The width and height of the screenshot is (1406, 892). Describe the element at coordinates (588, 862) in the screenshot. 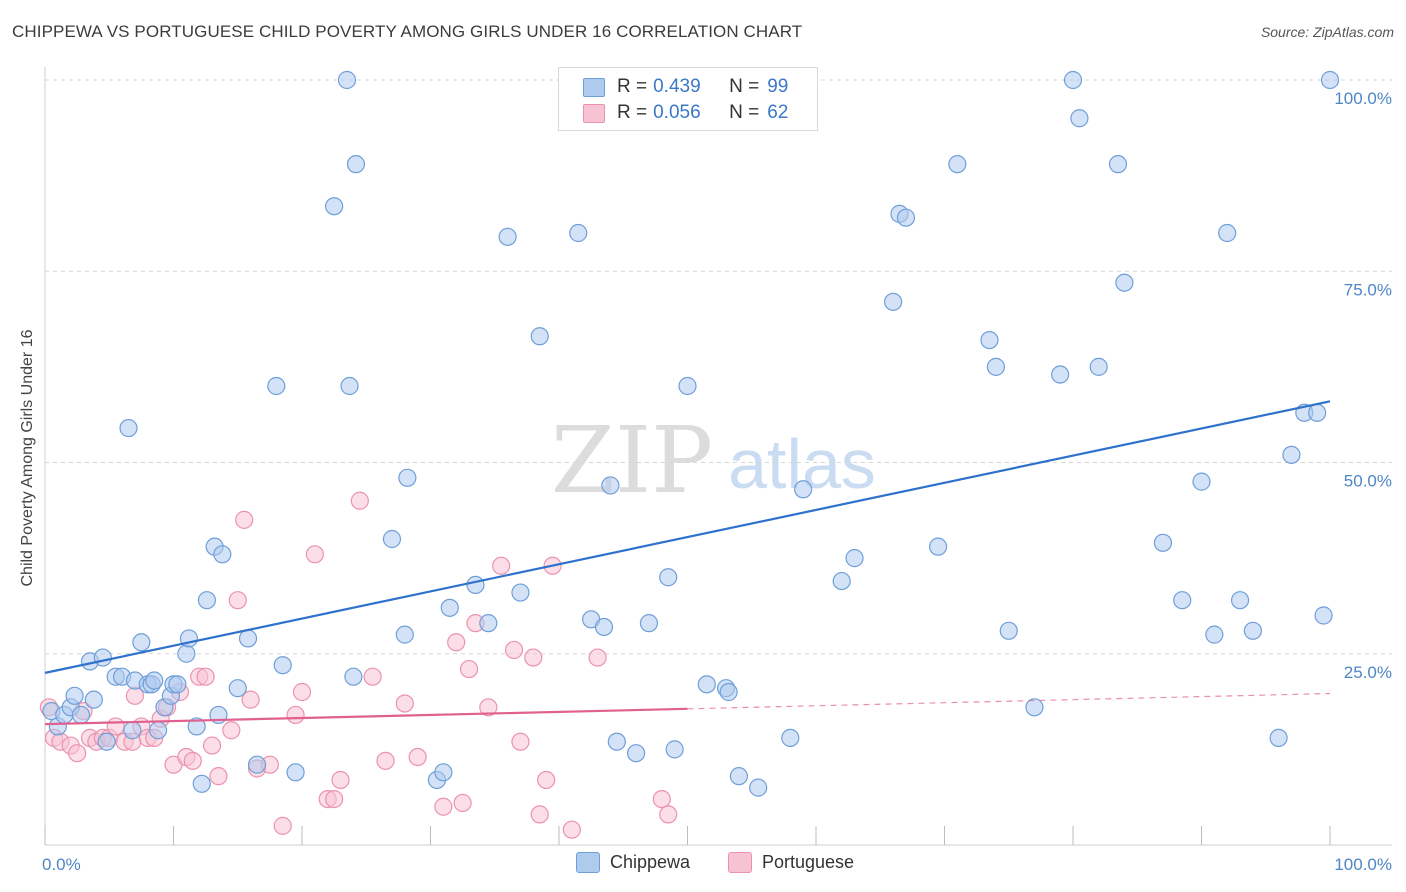

I see `chippewa-legend-swatch` at that location.